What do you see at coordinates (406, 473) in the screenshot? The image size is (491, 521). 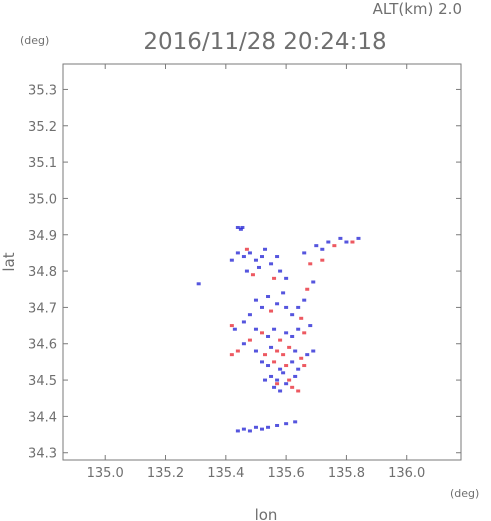 I see `x-tick-label: 136.0` at bounding box center [406, 473].